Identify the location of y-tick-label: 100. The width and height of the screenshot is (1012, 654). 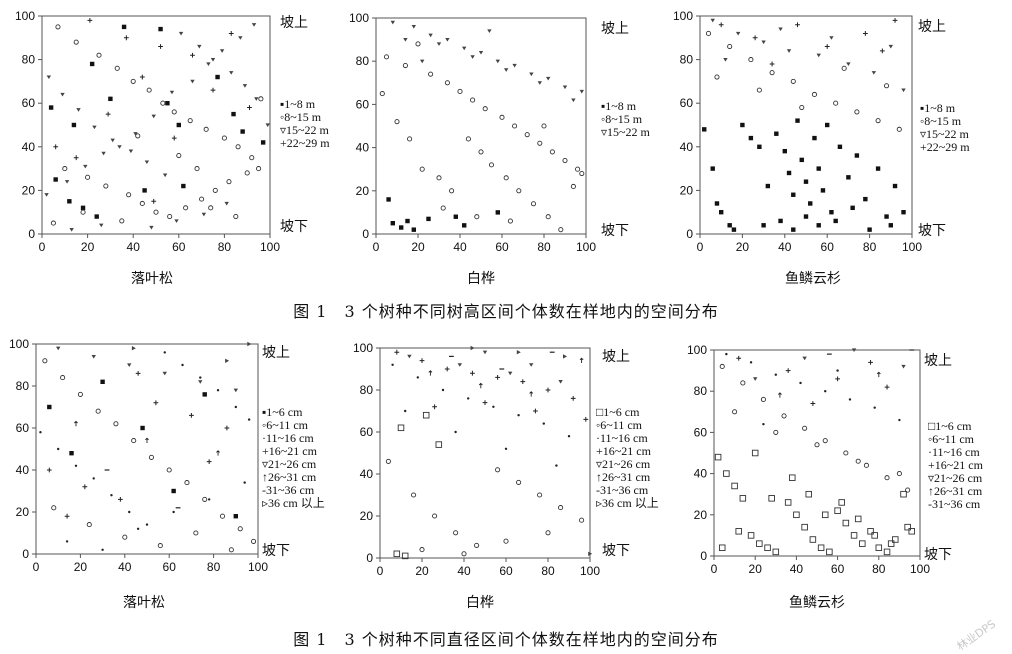
(359, 18).